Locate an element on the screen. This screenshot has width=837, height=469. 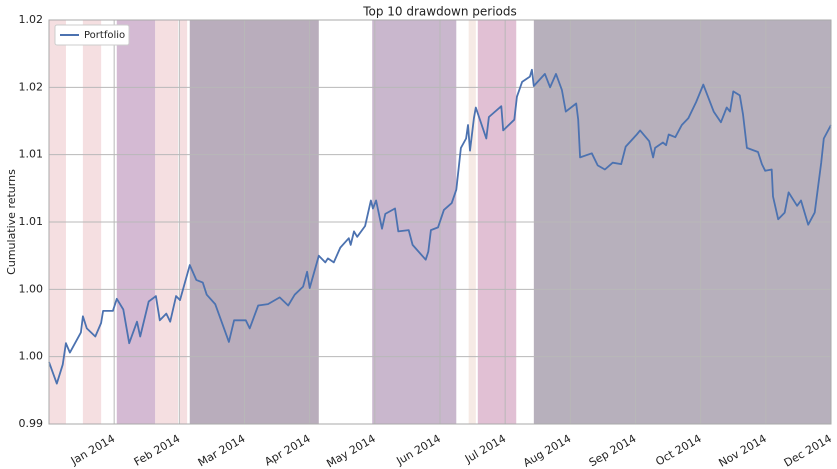
legend-box is located at coordinates (92, 35).